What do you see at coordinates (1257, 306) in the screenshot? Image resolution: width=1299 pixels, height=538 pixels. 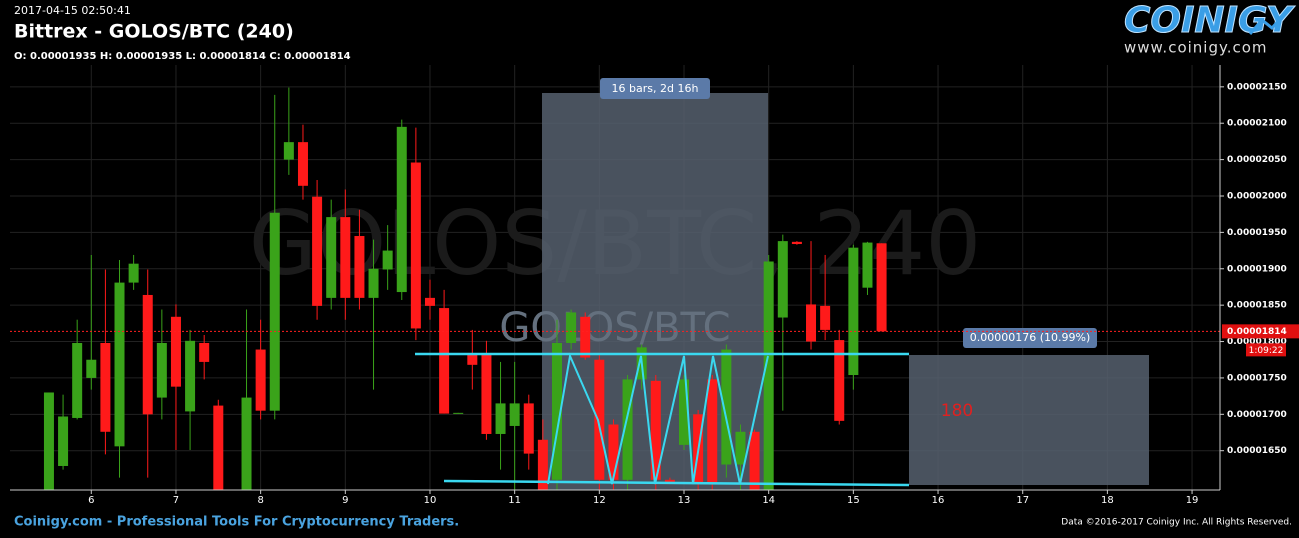 I see `y-tick-label: 0.00001850` at bounding box center [1257, 306].